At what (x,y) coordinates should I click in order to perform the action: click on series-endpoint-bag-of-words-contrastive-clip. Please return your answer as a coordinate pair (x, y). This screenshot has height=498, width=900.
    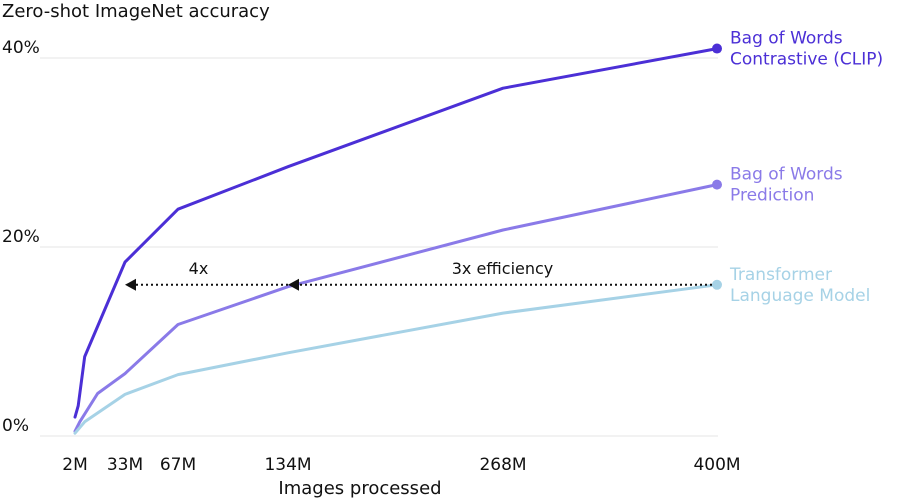
    Looking at the image, I should click on (717, 48).